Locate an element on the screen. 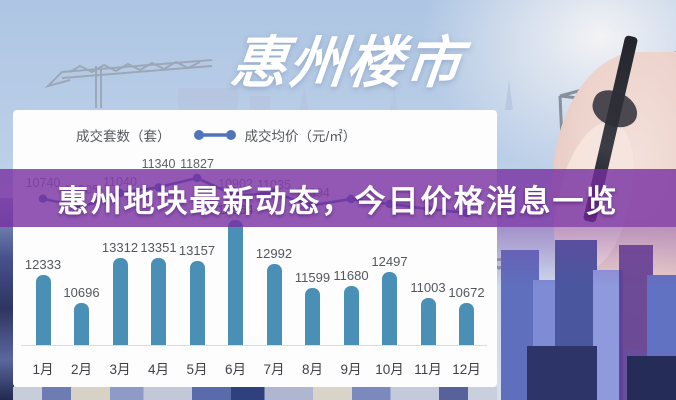 The image size is (676, 400). x-tick-11月: 11月 is located at coordinates (428, 369).